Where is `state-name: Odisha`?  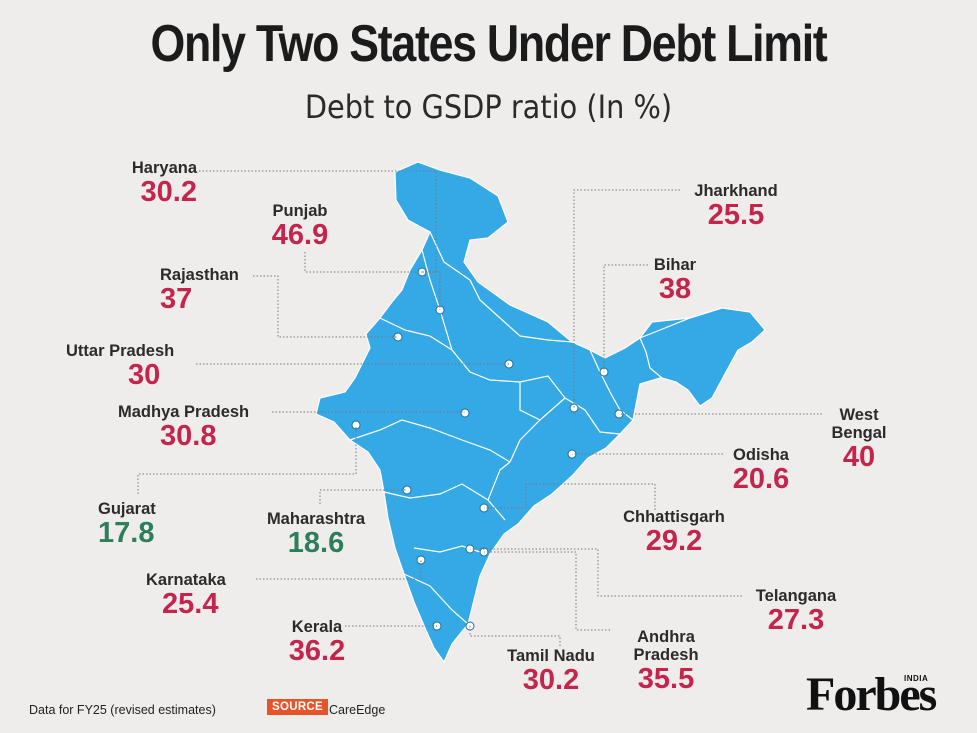 state-name: Odisha is located at coordinates (761, 455).